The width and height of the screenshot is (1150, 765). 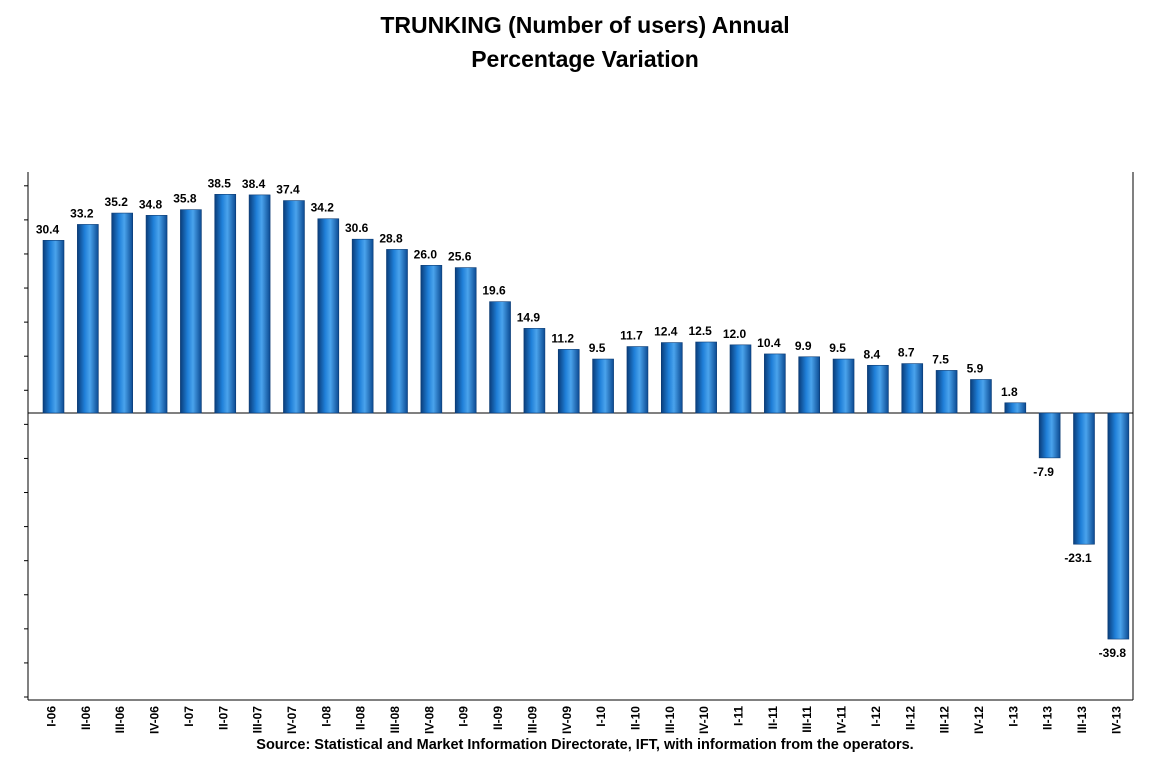 What do you see at coordinates (151, 204) in the screenshot?
I see `data-label: 34.8` at bounding box center [151, 204].